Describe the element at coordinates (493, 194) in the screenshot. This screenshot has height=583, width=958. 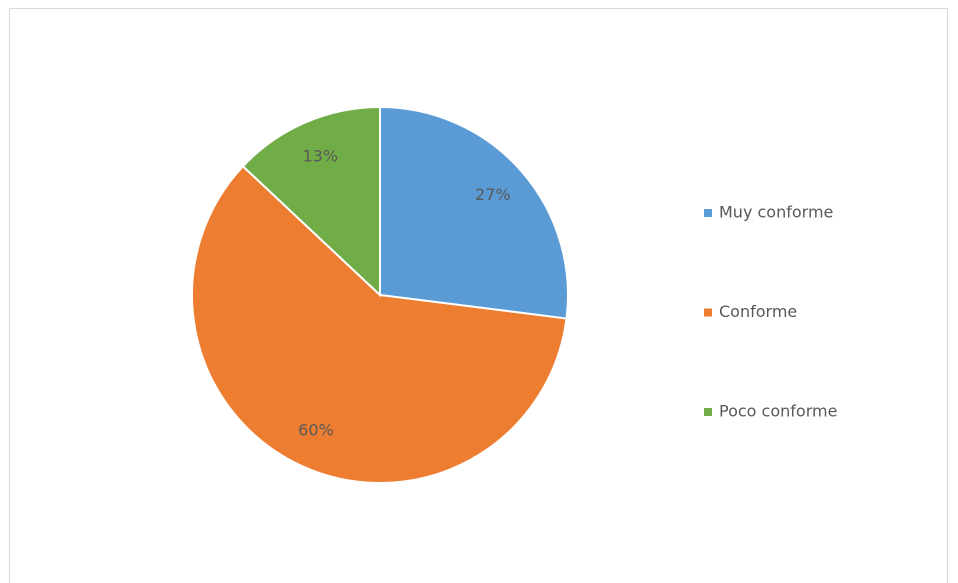
I see `data-label: 27%` at that location.